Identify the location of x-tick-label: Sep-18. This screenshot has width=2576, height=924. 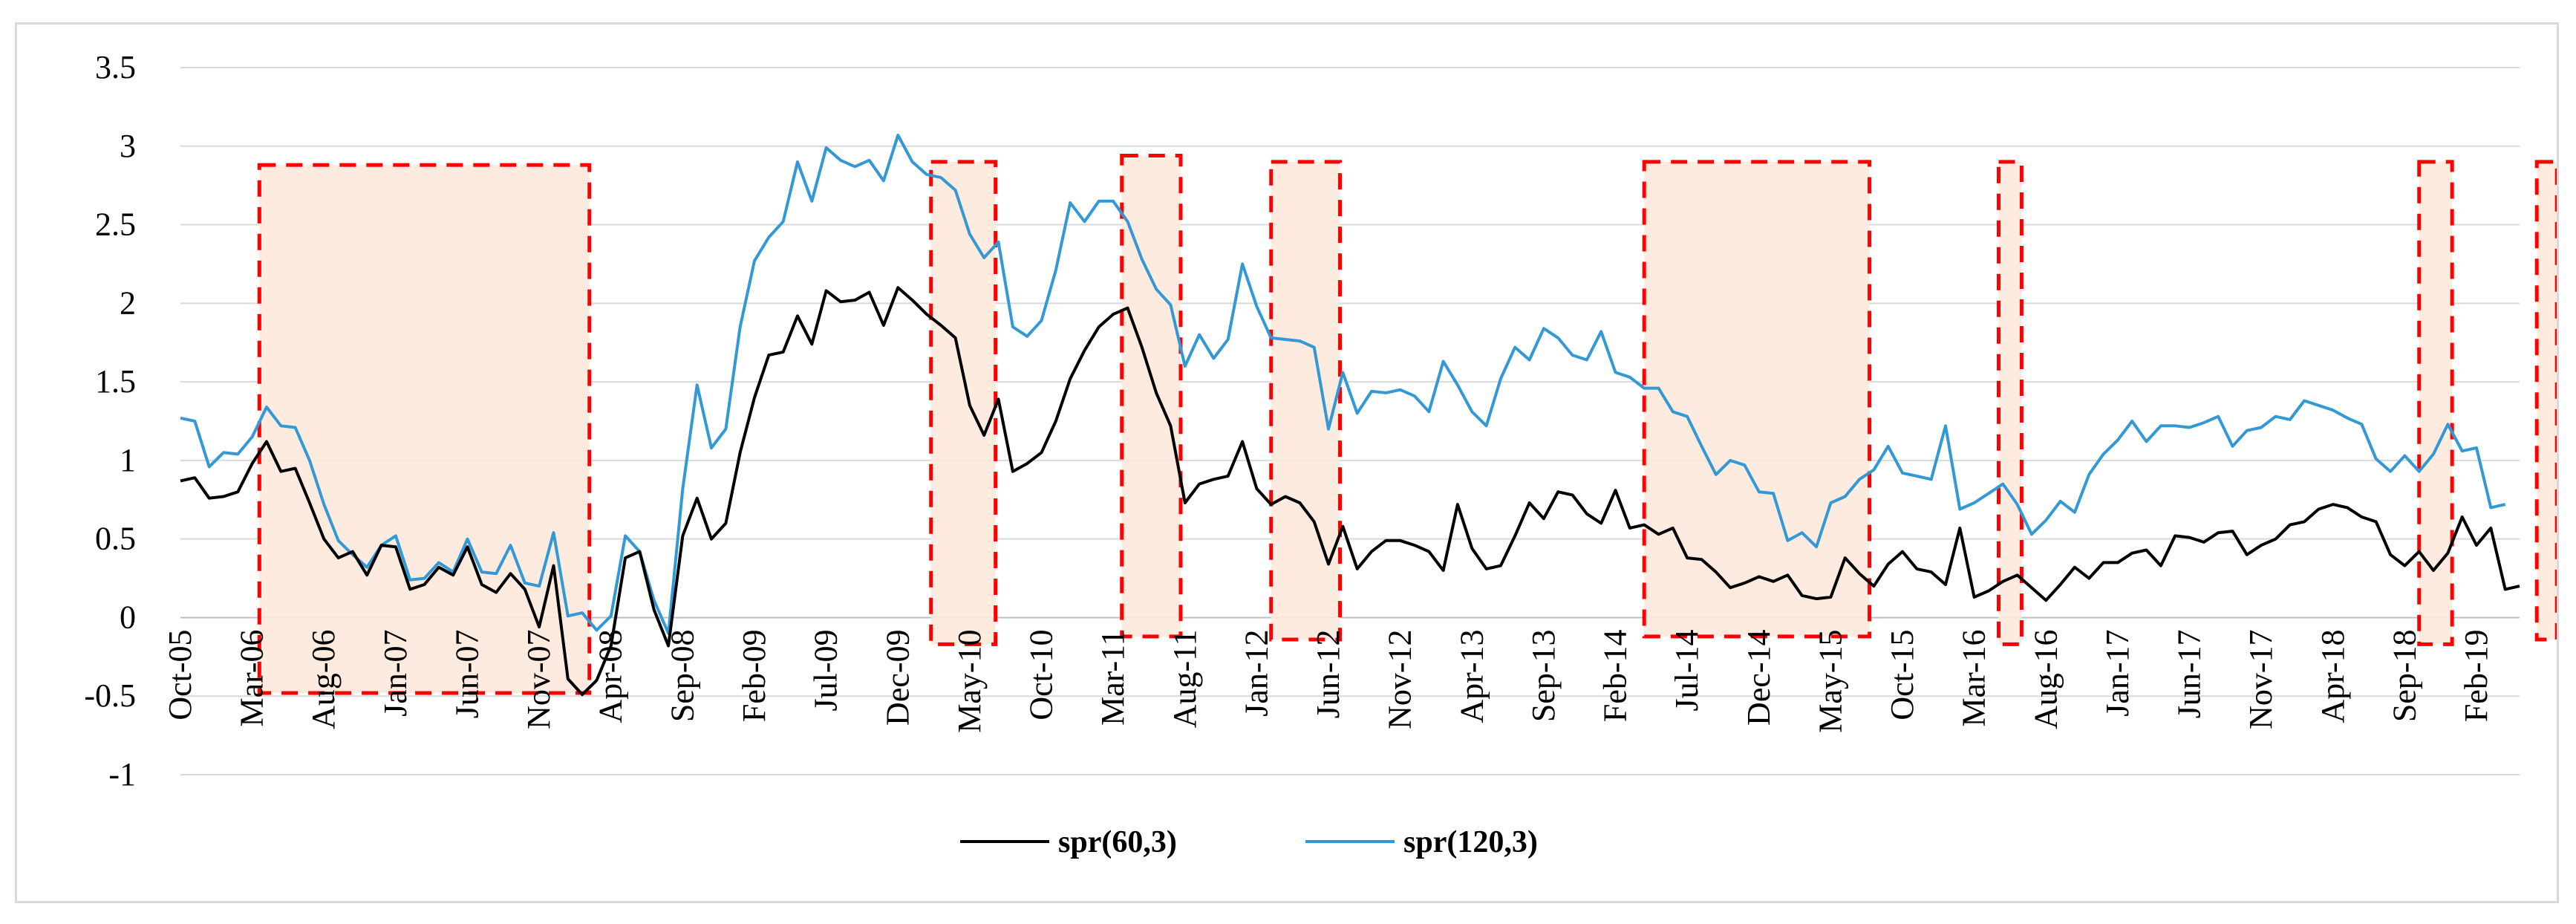
(2404, 675).